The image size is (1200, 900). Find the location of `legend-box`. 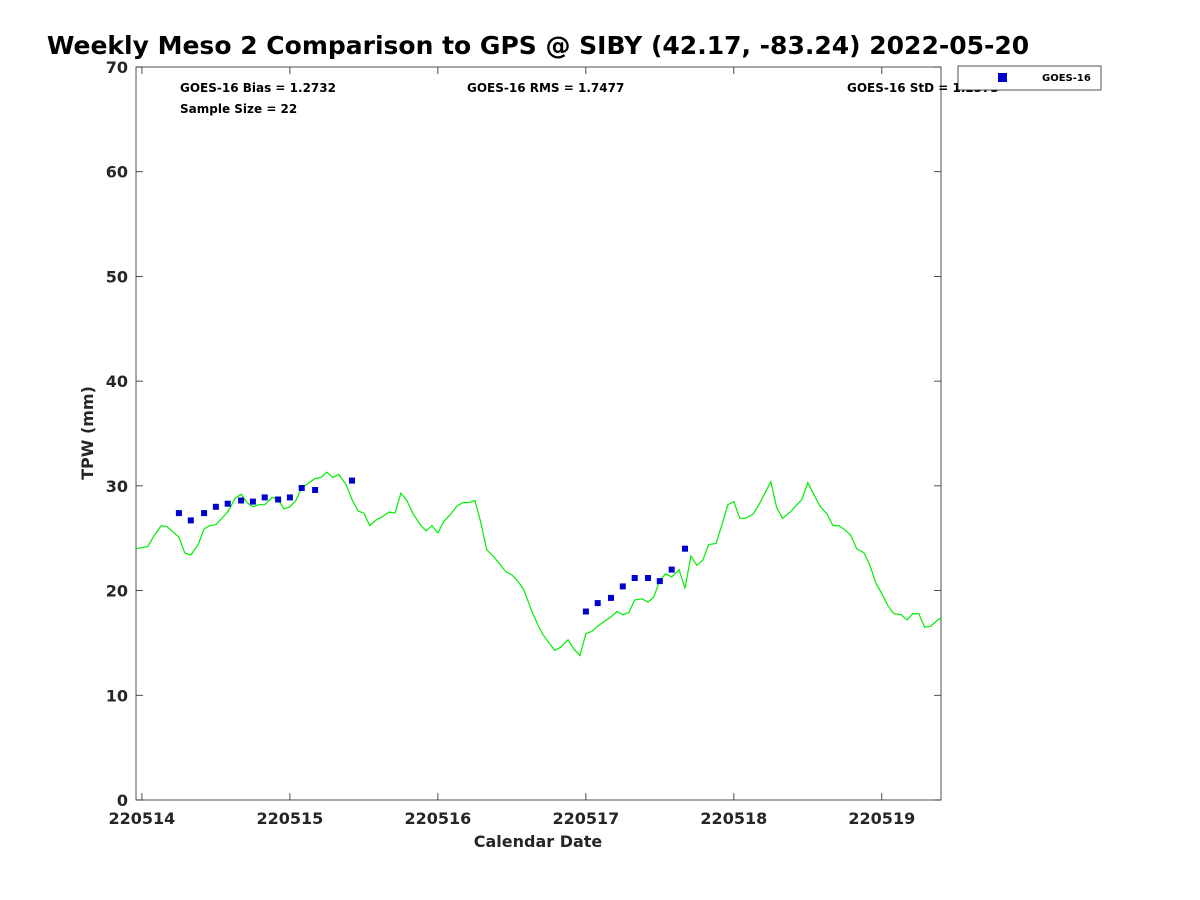

legend-box is located at coordinates (1029, 78).